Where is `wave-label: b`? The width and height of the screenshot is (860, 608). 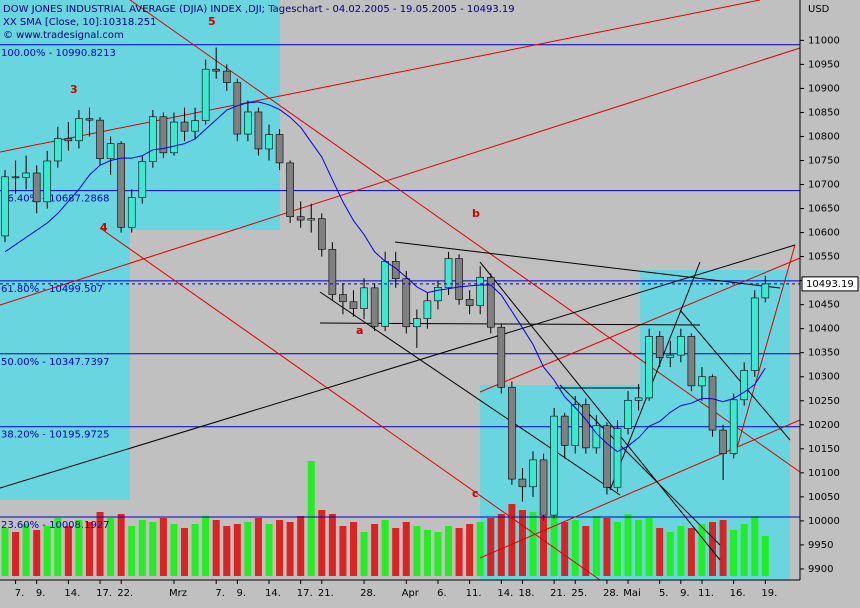
wave-label: b is located at coordinates (476, 213).